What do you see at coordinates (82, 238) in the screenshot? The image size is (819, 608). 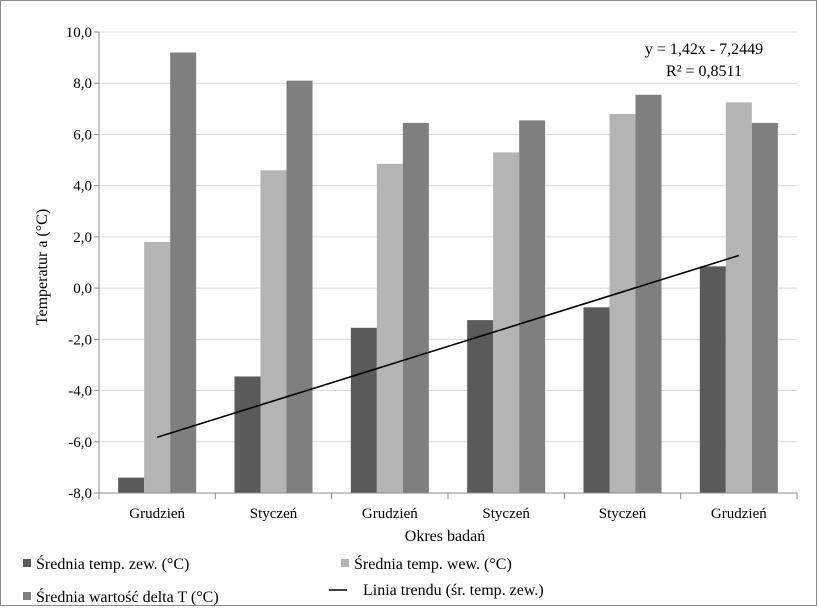 I see `y-tick-label: 2,0` at bounding box center [82, 238].